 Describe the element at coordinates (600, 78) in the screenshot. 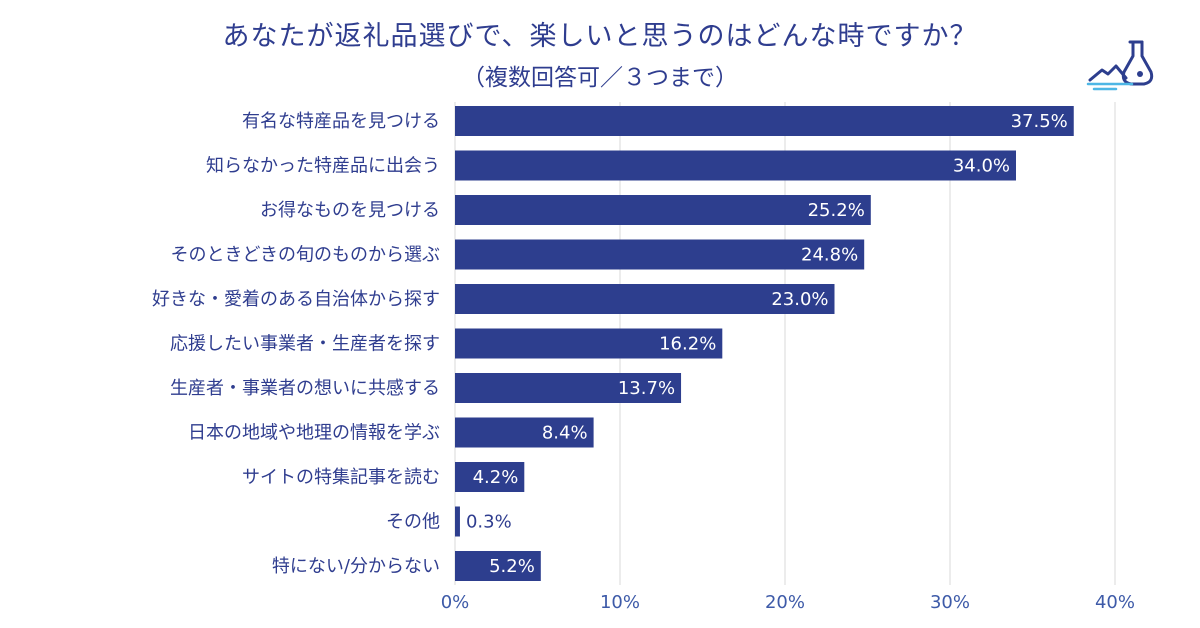

I see `chart-subtitle: （複数回答可／３つまで）` at that location.